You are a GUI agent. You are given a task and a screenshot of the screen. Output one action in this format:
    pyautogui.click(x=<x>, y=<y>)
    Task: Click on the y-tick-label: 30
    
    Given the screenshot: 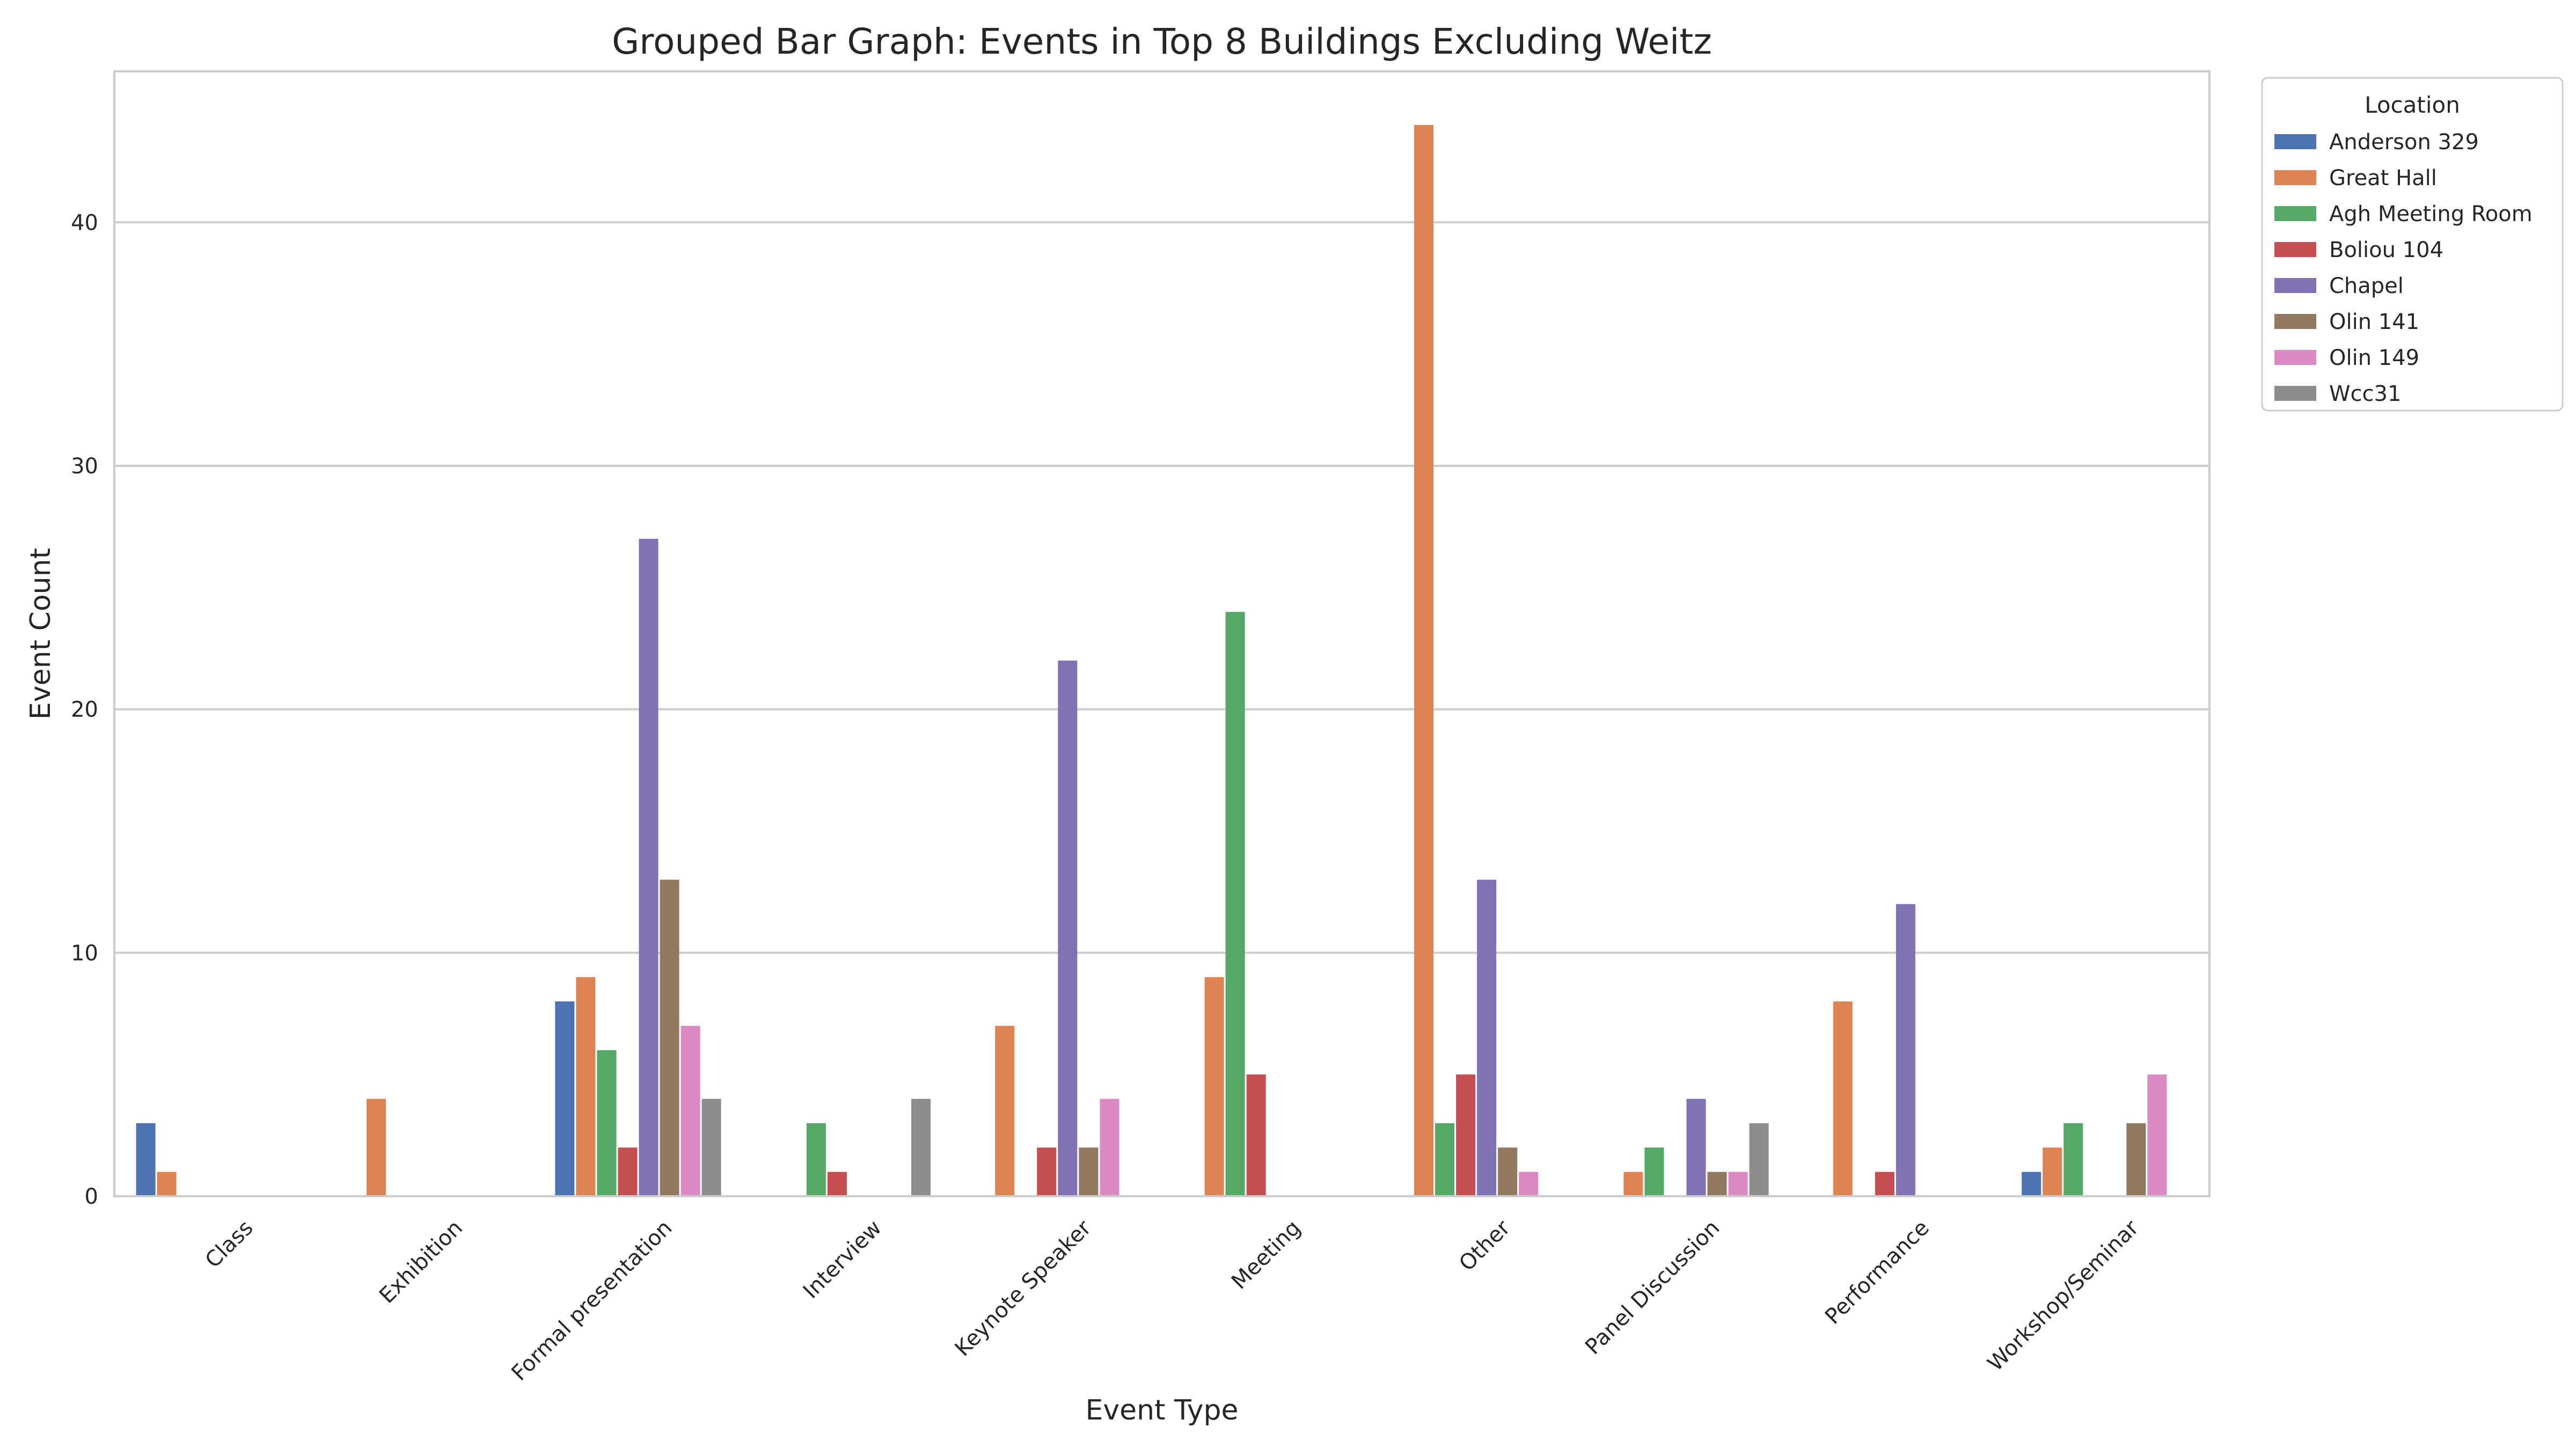 What is the action you would take?
    pyautogui.click(x=84, y=466)
    